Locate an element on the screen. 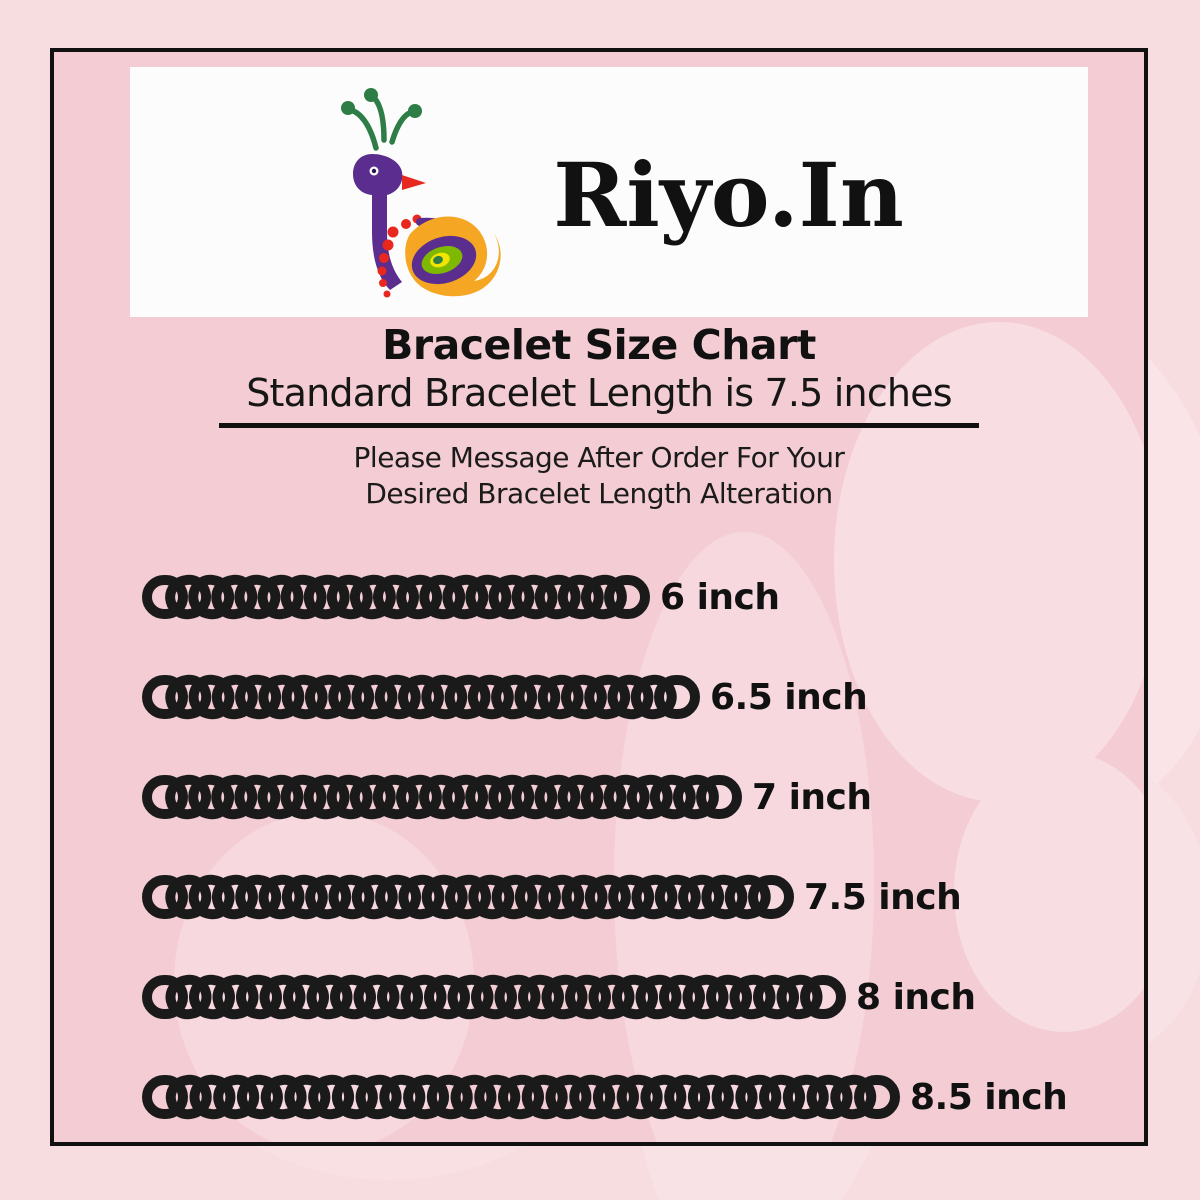 The height and width of the screenshot is (1200, 1200). size-label: 8 inch is located at coordinates (916, 997).